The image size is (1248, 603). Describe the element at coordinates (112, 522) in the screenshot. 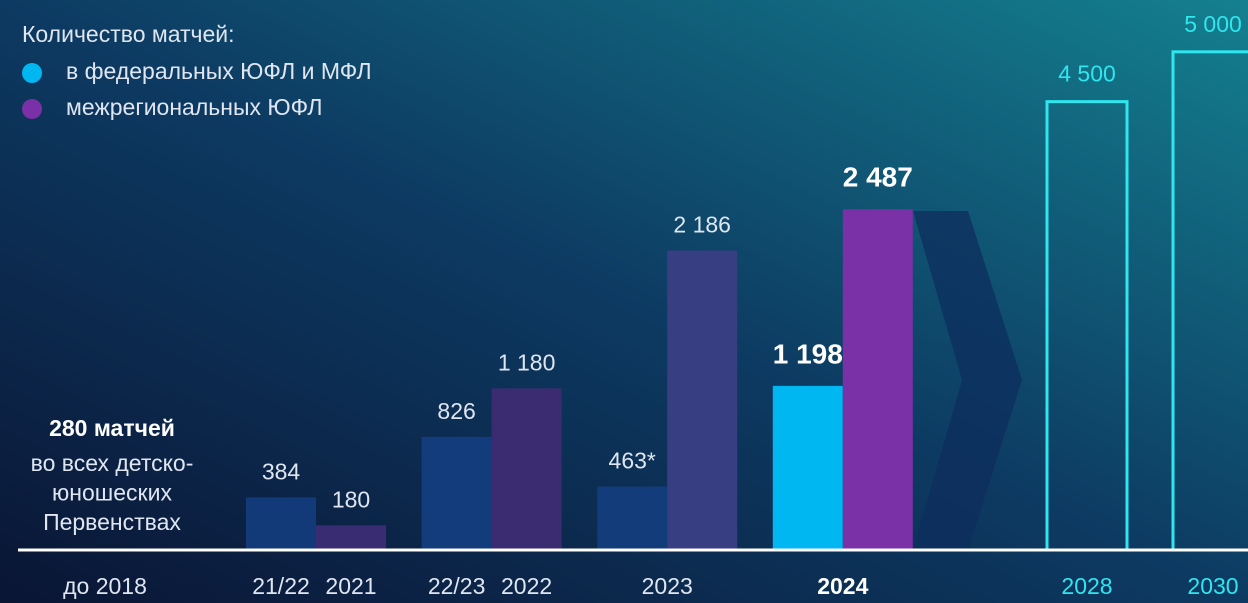

I see `annotation-line: Первенствах` at that location.